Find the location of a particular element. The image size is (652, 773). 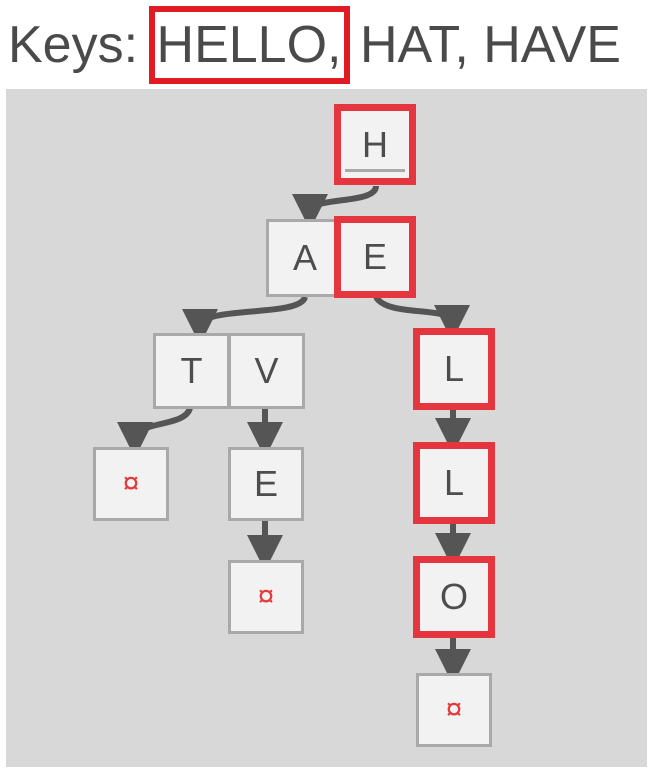

terminator-node-hat: ¤ is located at coordinates (131, 484).